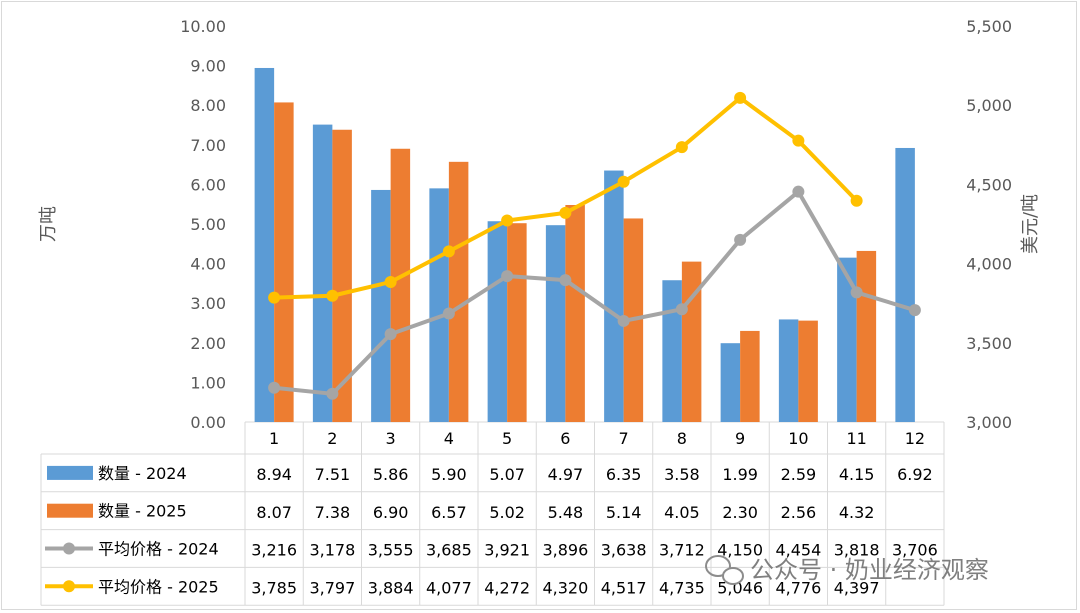 The image size is (1080, 613). Describe the element at coordinates (915, 438) in the screenshot. I see `x-tick-label: 12` at that location.